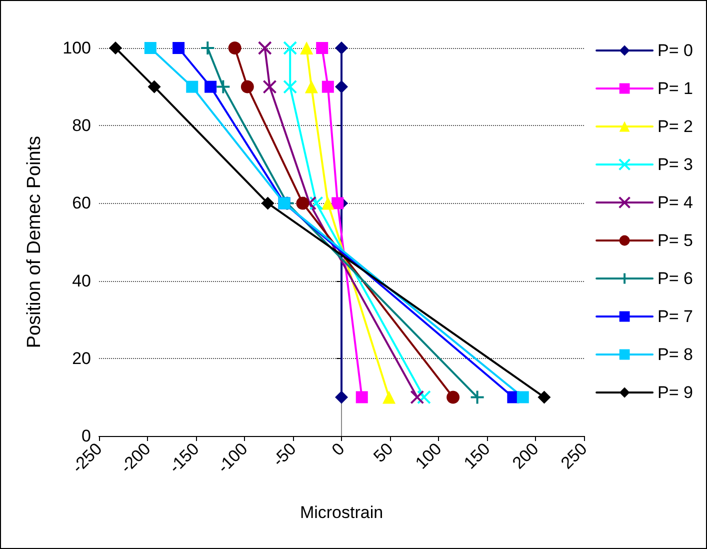 This screenshot has height=549, width=707. What do you see at coordinates (86, 436) in the screenshot?
I see `y-tick-label: 0` at bounding box center [86, 436].